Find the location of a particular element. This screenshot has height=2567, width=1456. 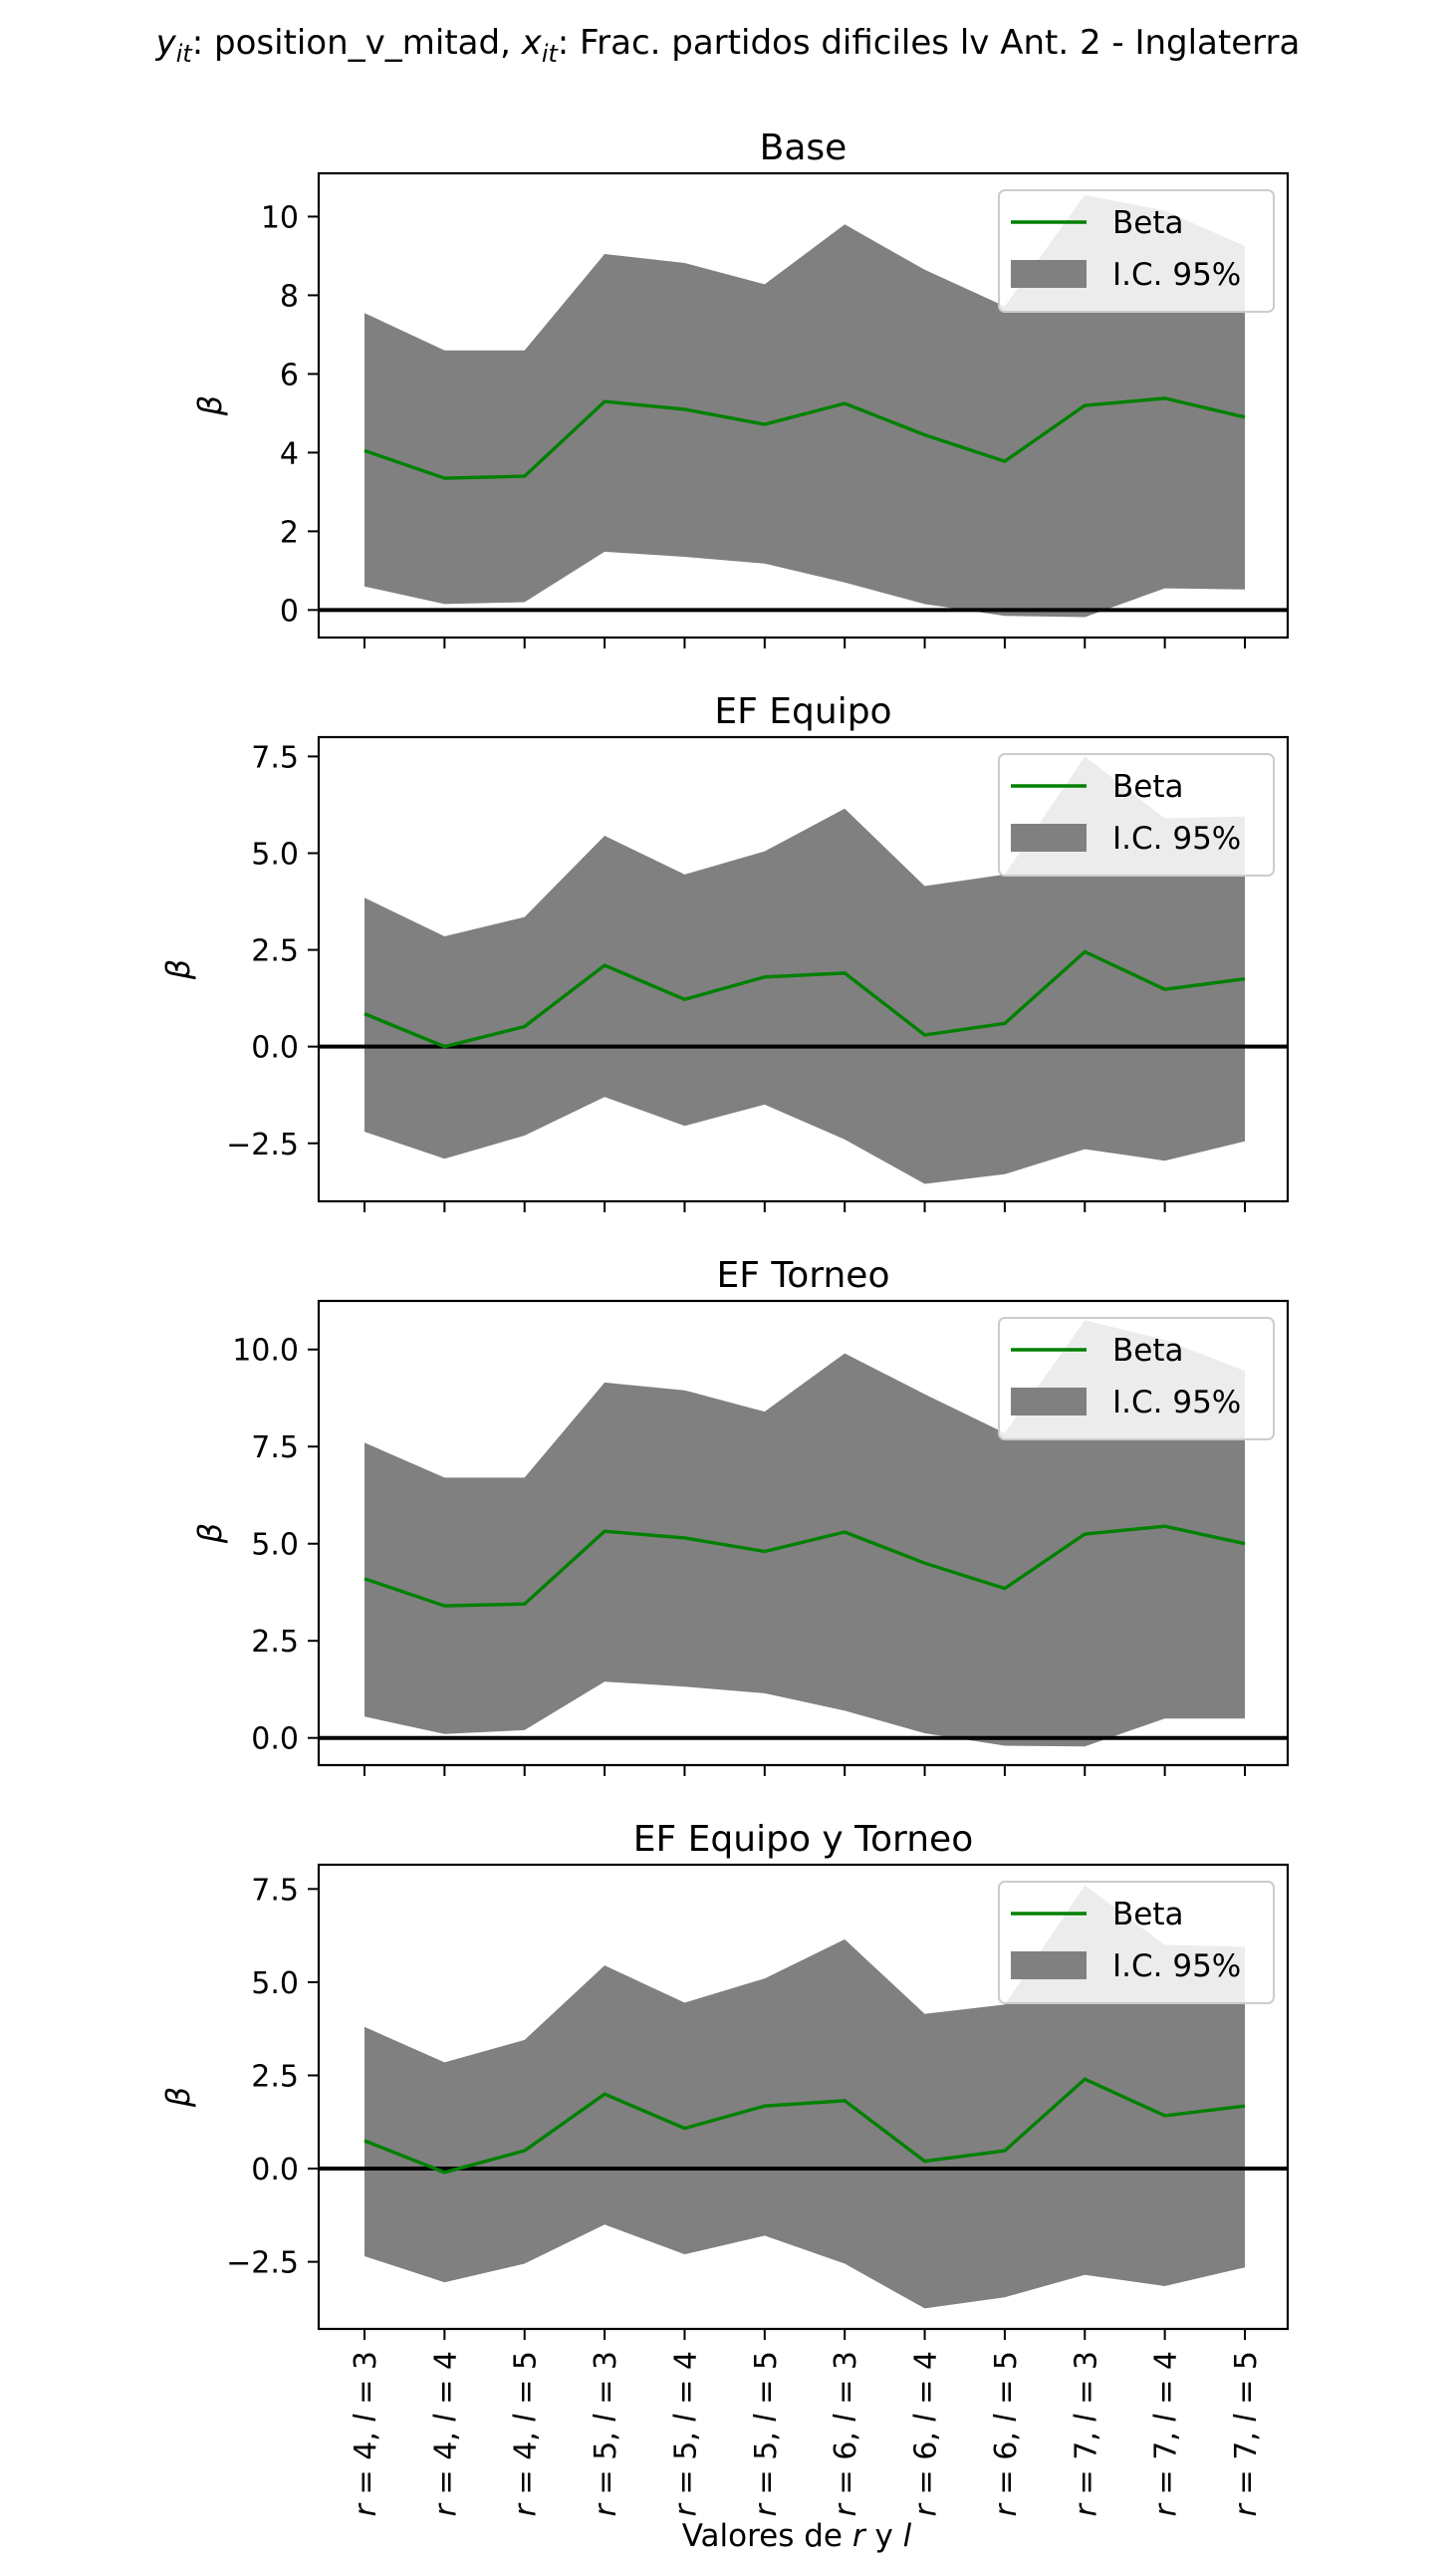

y-tick-label: 6 is located at coordinates (289, 375).